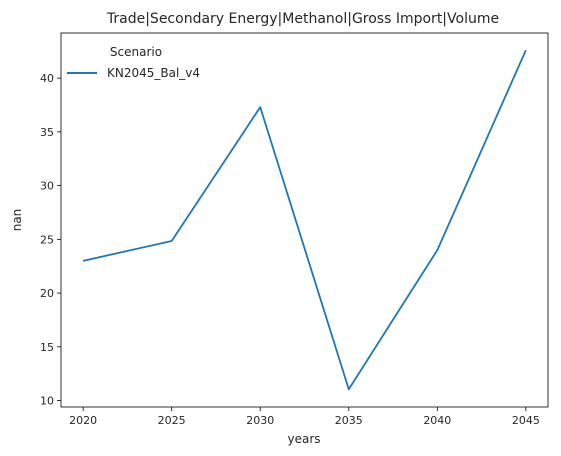 This screenshot has width=561, height=456. What do you see at coordinates (172, 420) in the screenshot?
I see `x-tick-label: 2025` at bounding box center [172, 420].